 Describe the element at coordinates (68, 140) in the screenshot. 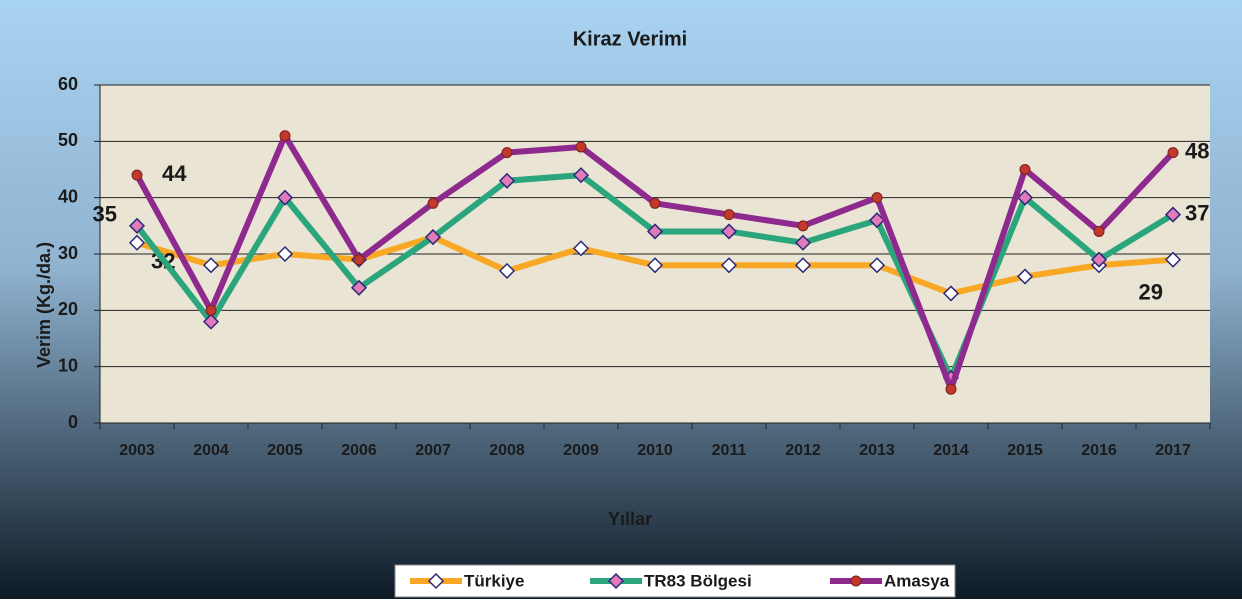

I see `y-tick-label: 50` at that location.